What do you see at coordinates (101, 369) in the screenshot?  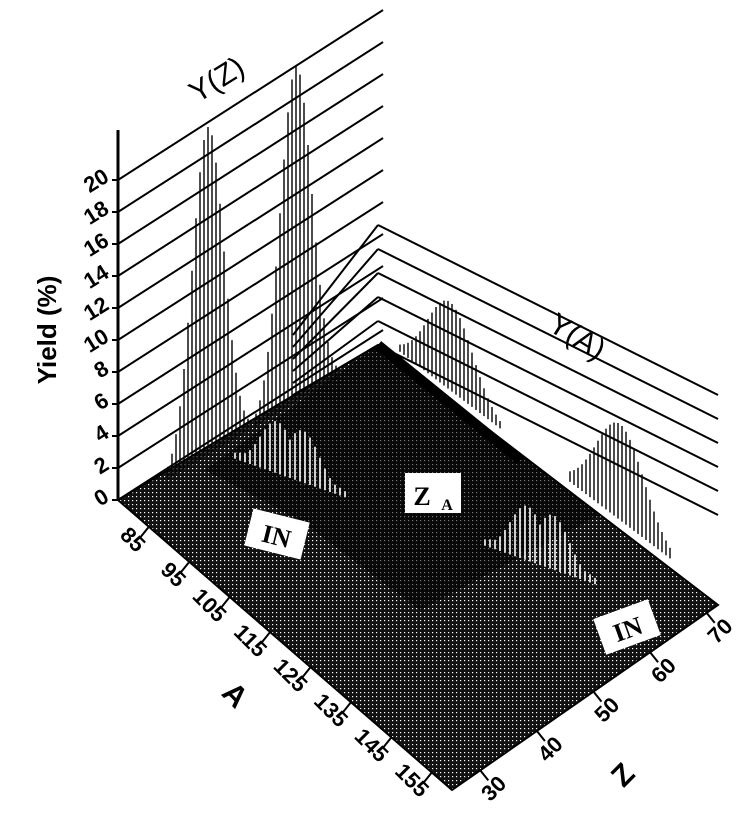 I see `yield-tick-label: 8` at bounding box center [101, 369].